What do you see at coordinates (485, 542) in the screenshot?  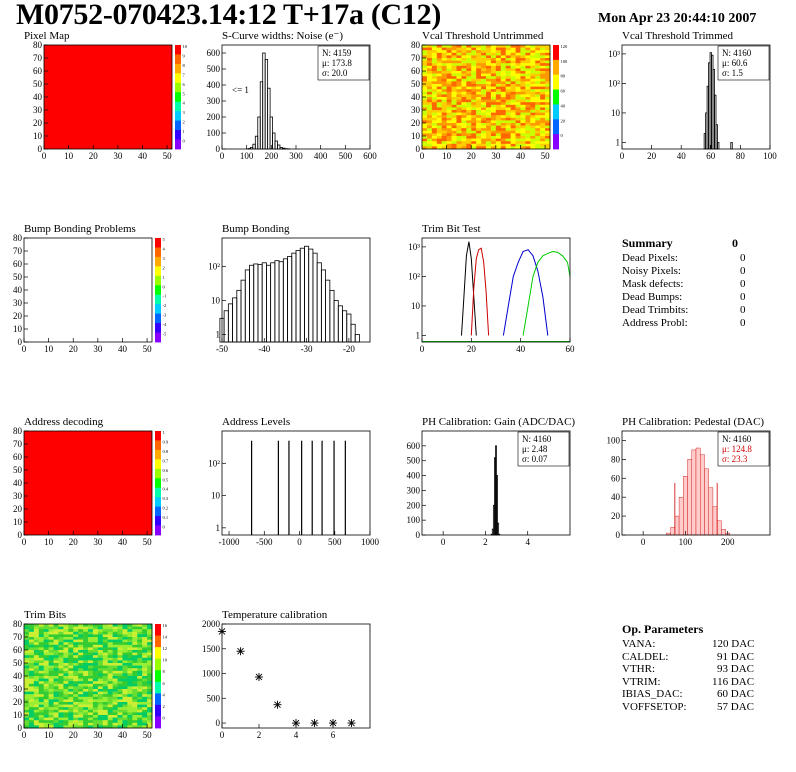 I see `x-tick-label: 2` at bounding box center [485, 542].